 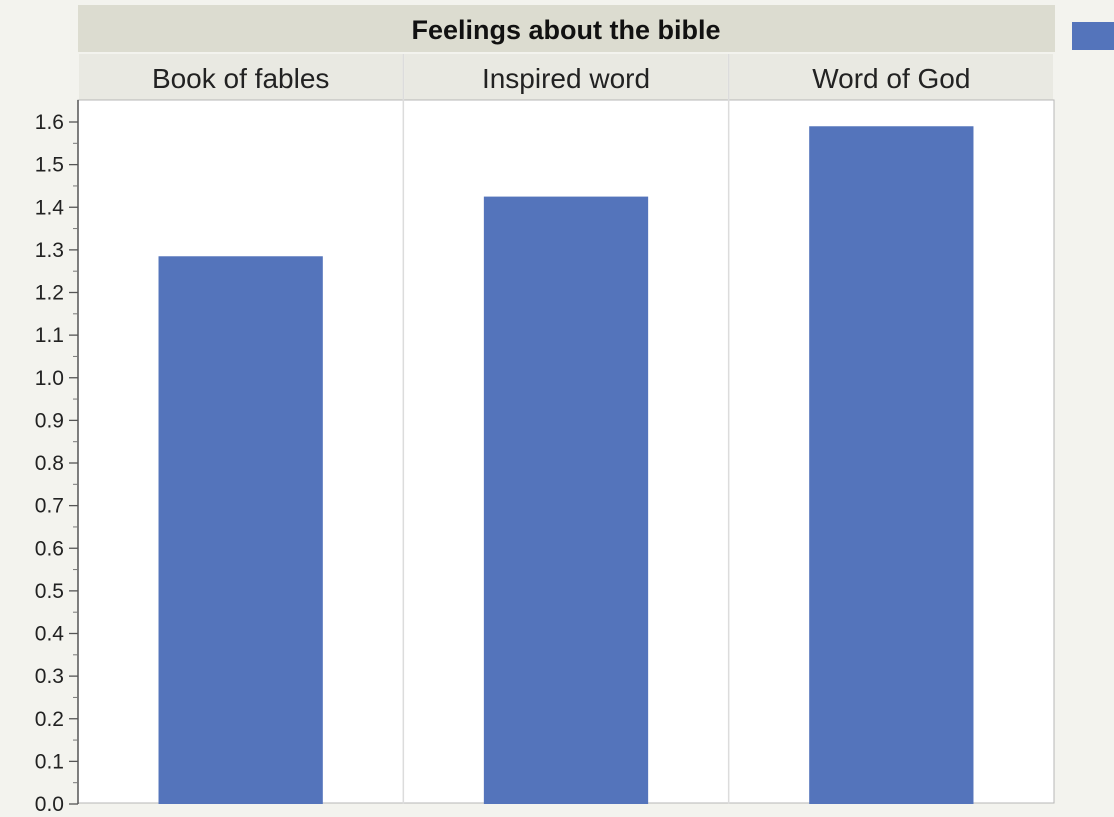 I want to click on y-tick-label: 0.3, so click(x=49, y=676).